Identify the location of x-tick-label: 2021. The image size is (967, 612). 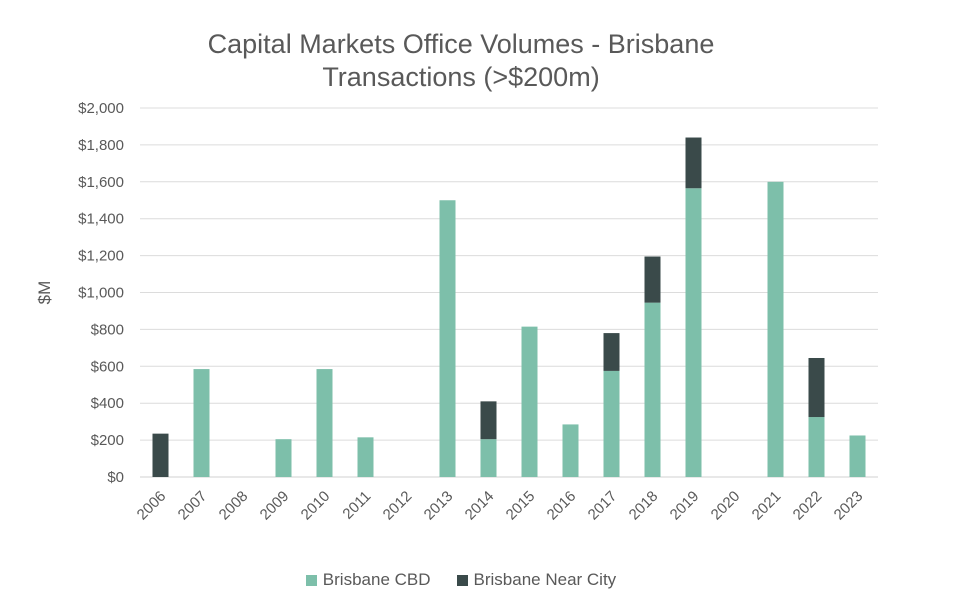
(767, 506).